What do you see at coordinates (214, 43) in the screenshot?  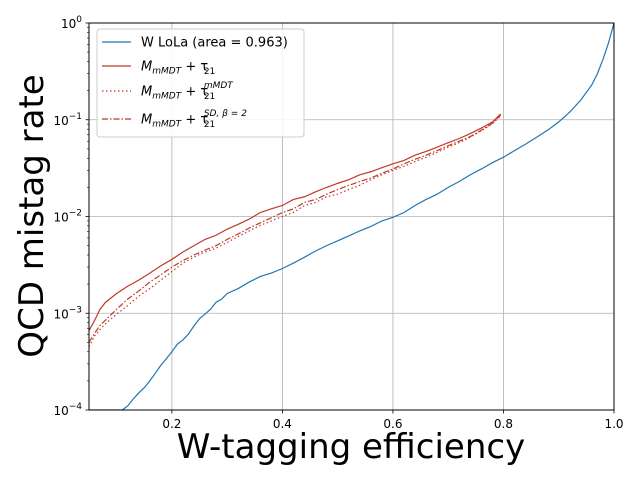 I see `legend-label-0: W LoLa (area = 0.963)` at bounding box center [214, 43].